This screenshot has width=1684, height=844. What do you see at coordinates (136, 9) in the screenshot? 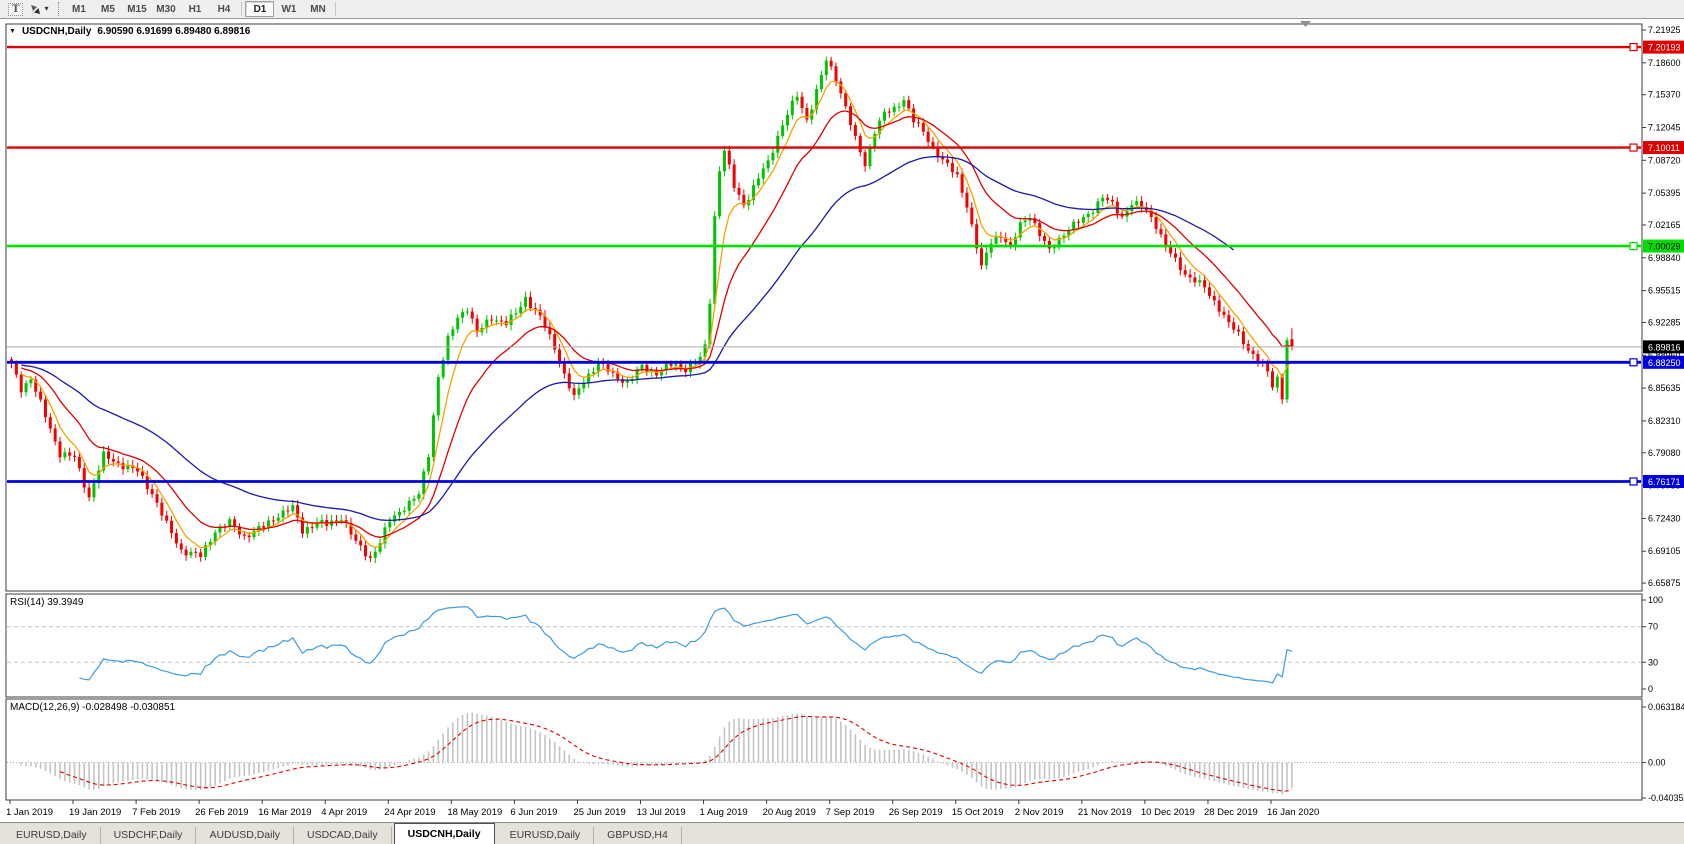
I see `timeframe-m15-button: M15` at bounding box center [136, 9].